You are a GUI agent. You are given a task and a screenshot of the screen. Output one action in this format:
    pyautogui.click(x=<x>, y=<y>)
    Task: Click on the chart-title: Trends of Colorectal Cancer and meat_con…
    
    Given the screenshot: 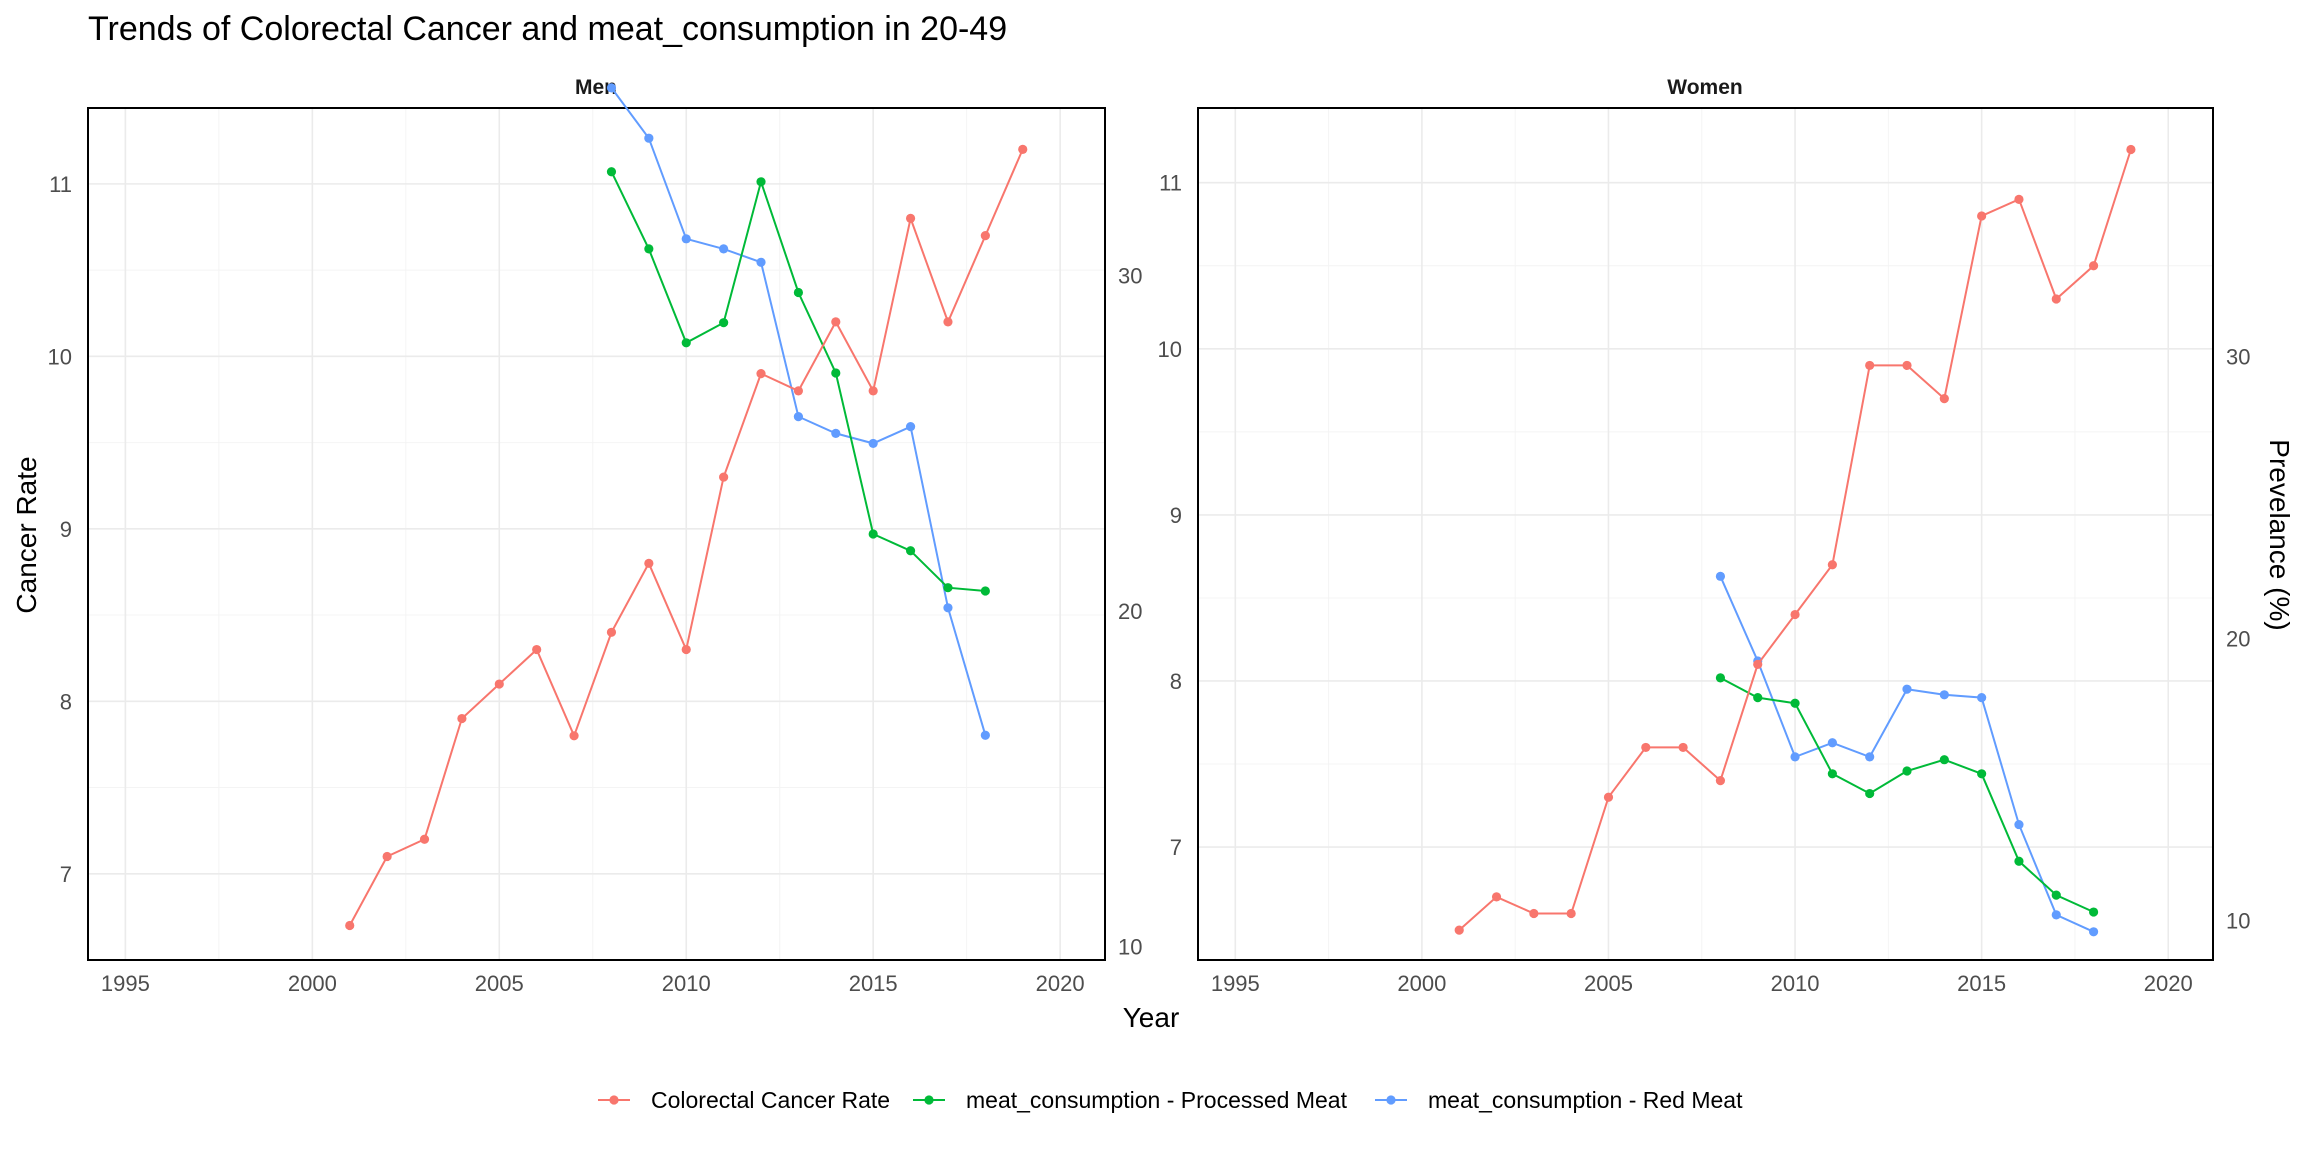 What is the action you would take?
    pyautogui.click(x=547, y=29)
    